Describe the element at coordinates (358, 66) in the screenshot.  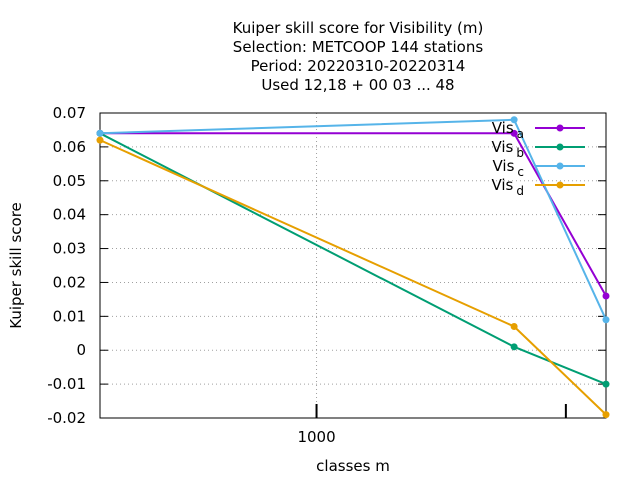
I see `title-line: Period: 20220310-20220314` at that location.